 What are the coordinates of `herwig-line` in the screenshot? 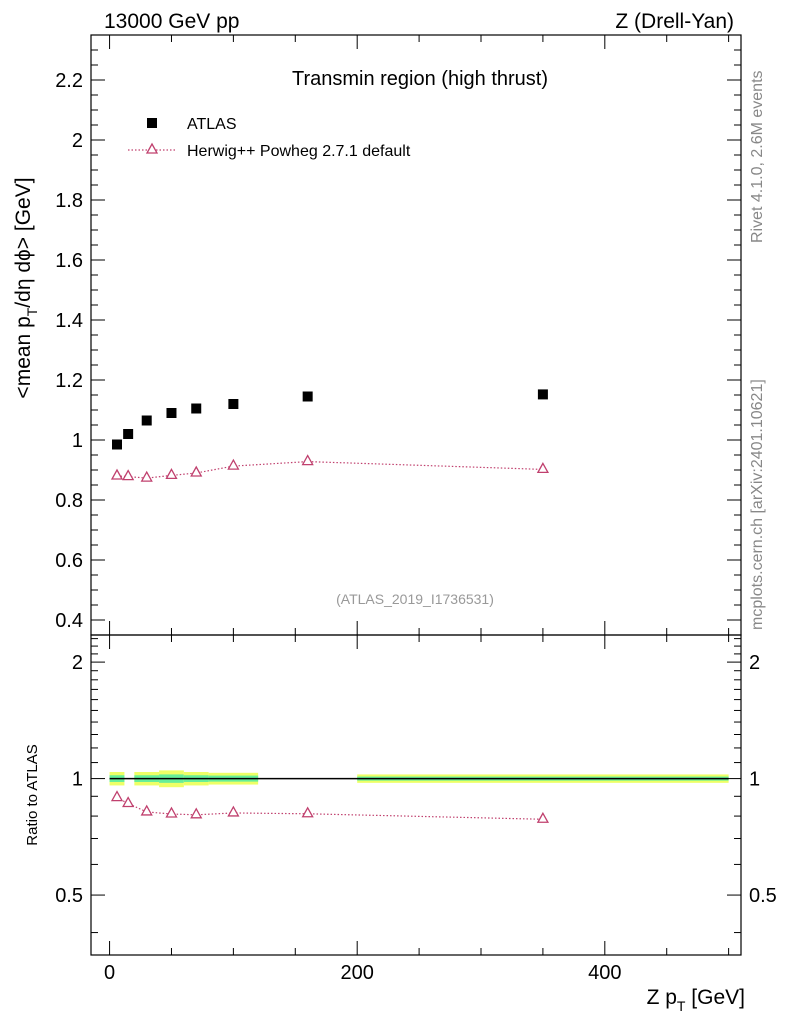 It's located at (329, 469).